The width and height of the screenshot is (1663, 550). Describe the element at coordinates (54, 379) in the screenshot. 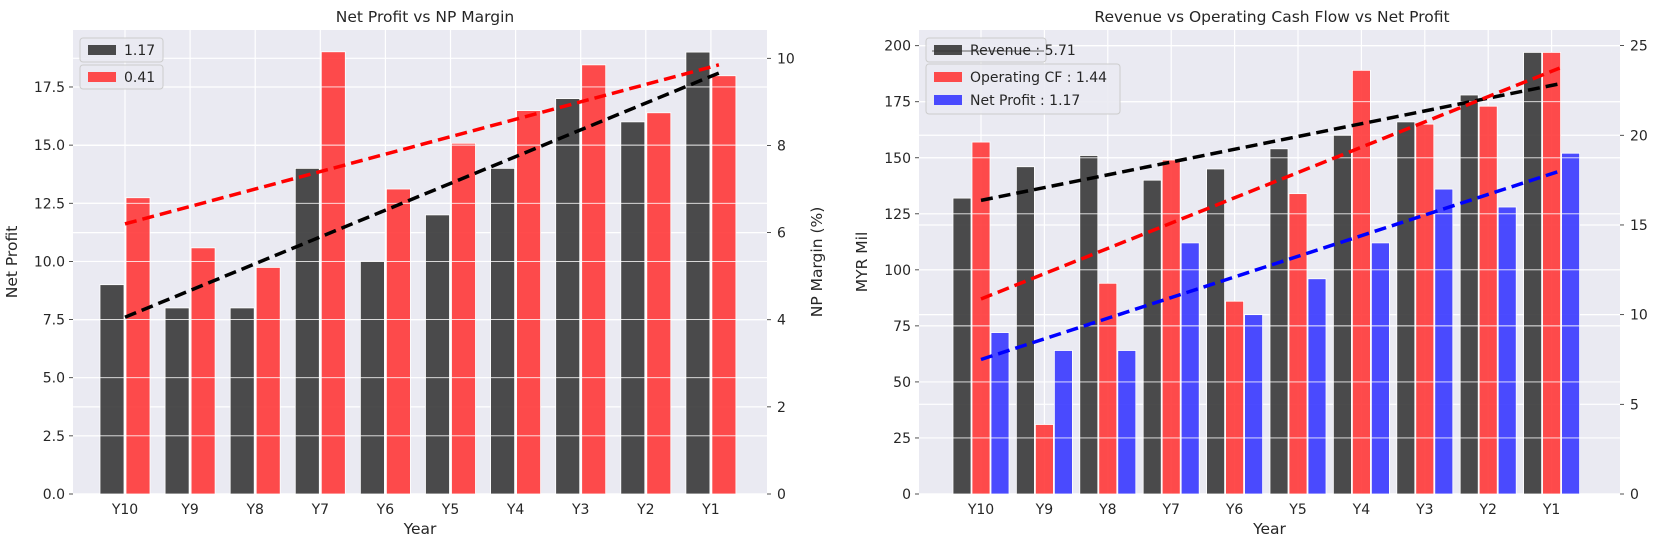

I see `ytick-label: 5.0` at that location.